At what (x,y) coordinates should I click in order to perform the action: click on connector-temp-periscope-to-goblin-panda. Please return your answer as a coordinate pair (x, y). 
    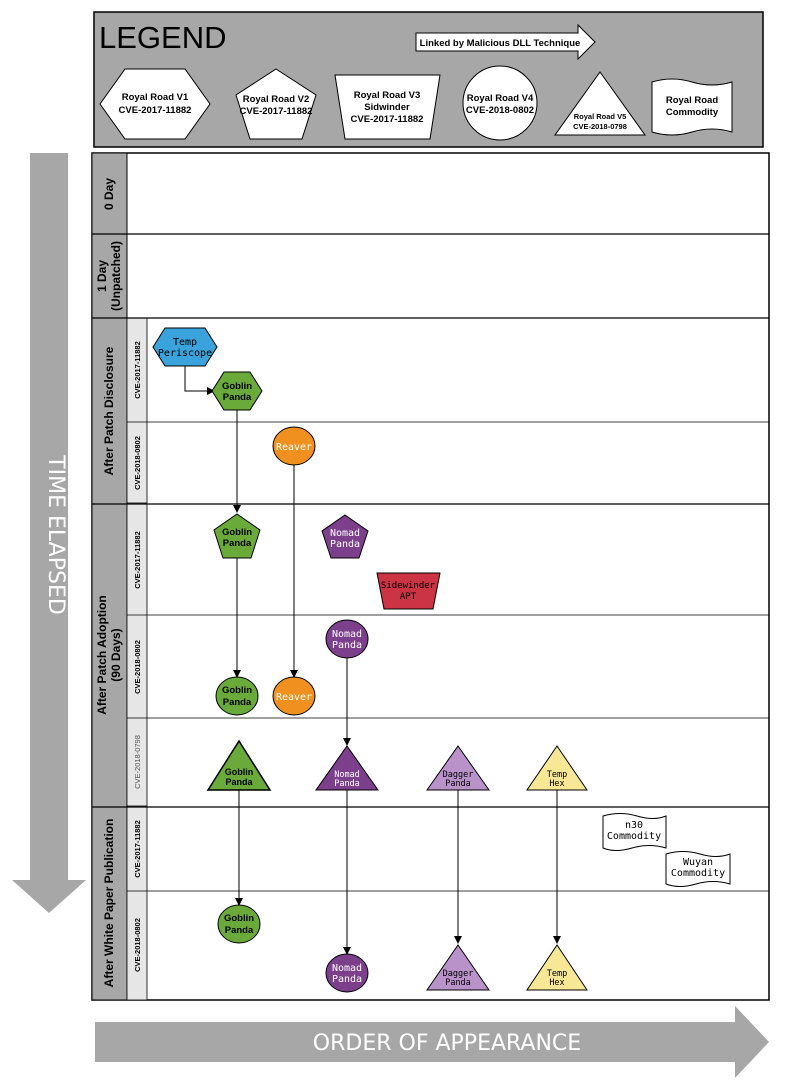
    Looking at the image, I should click on (199, 380).